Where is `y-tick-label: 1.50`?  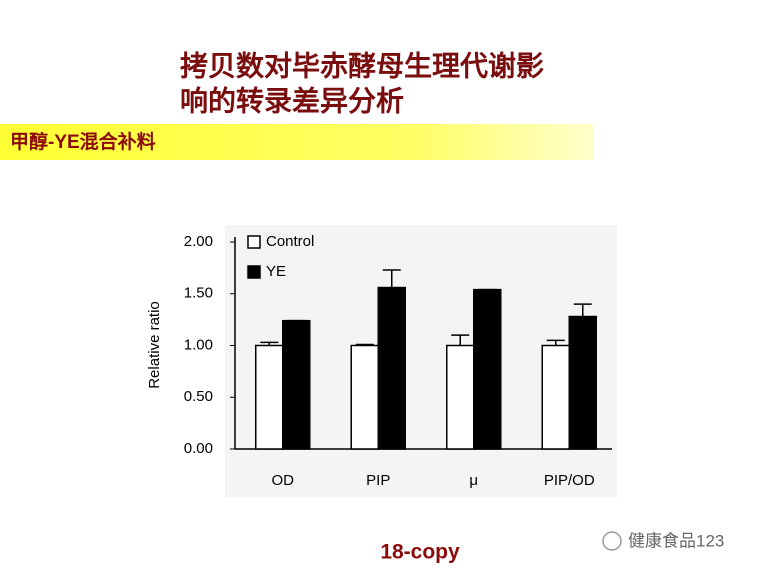 y-tick-label: 1.50 is located at coordinates (198, 293).